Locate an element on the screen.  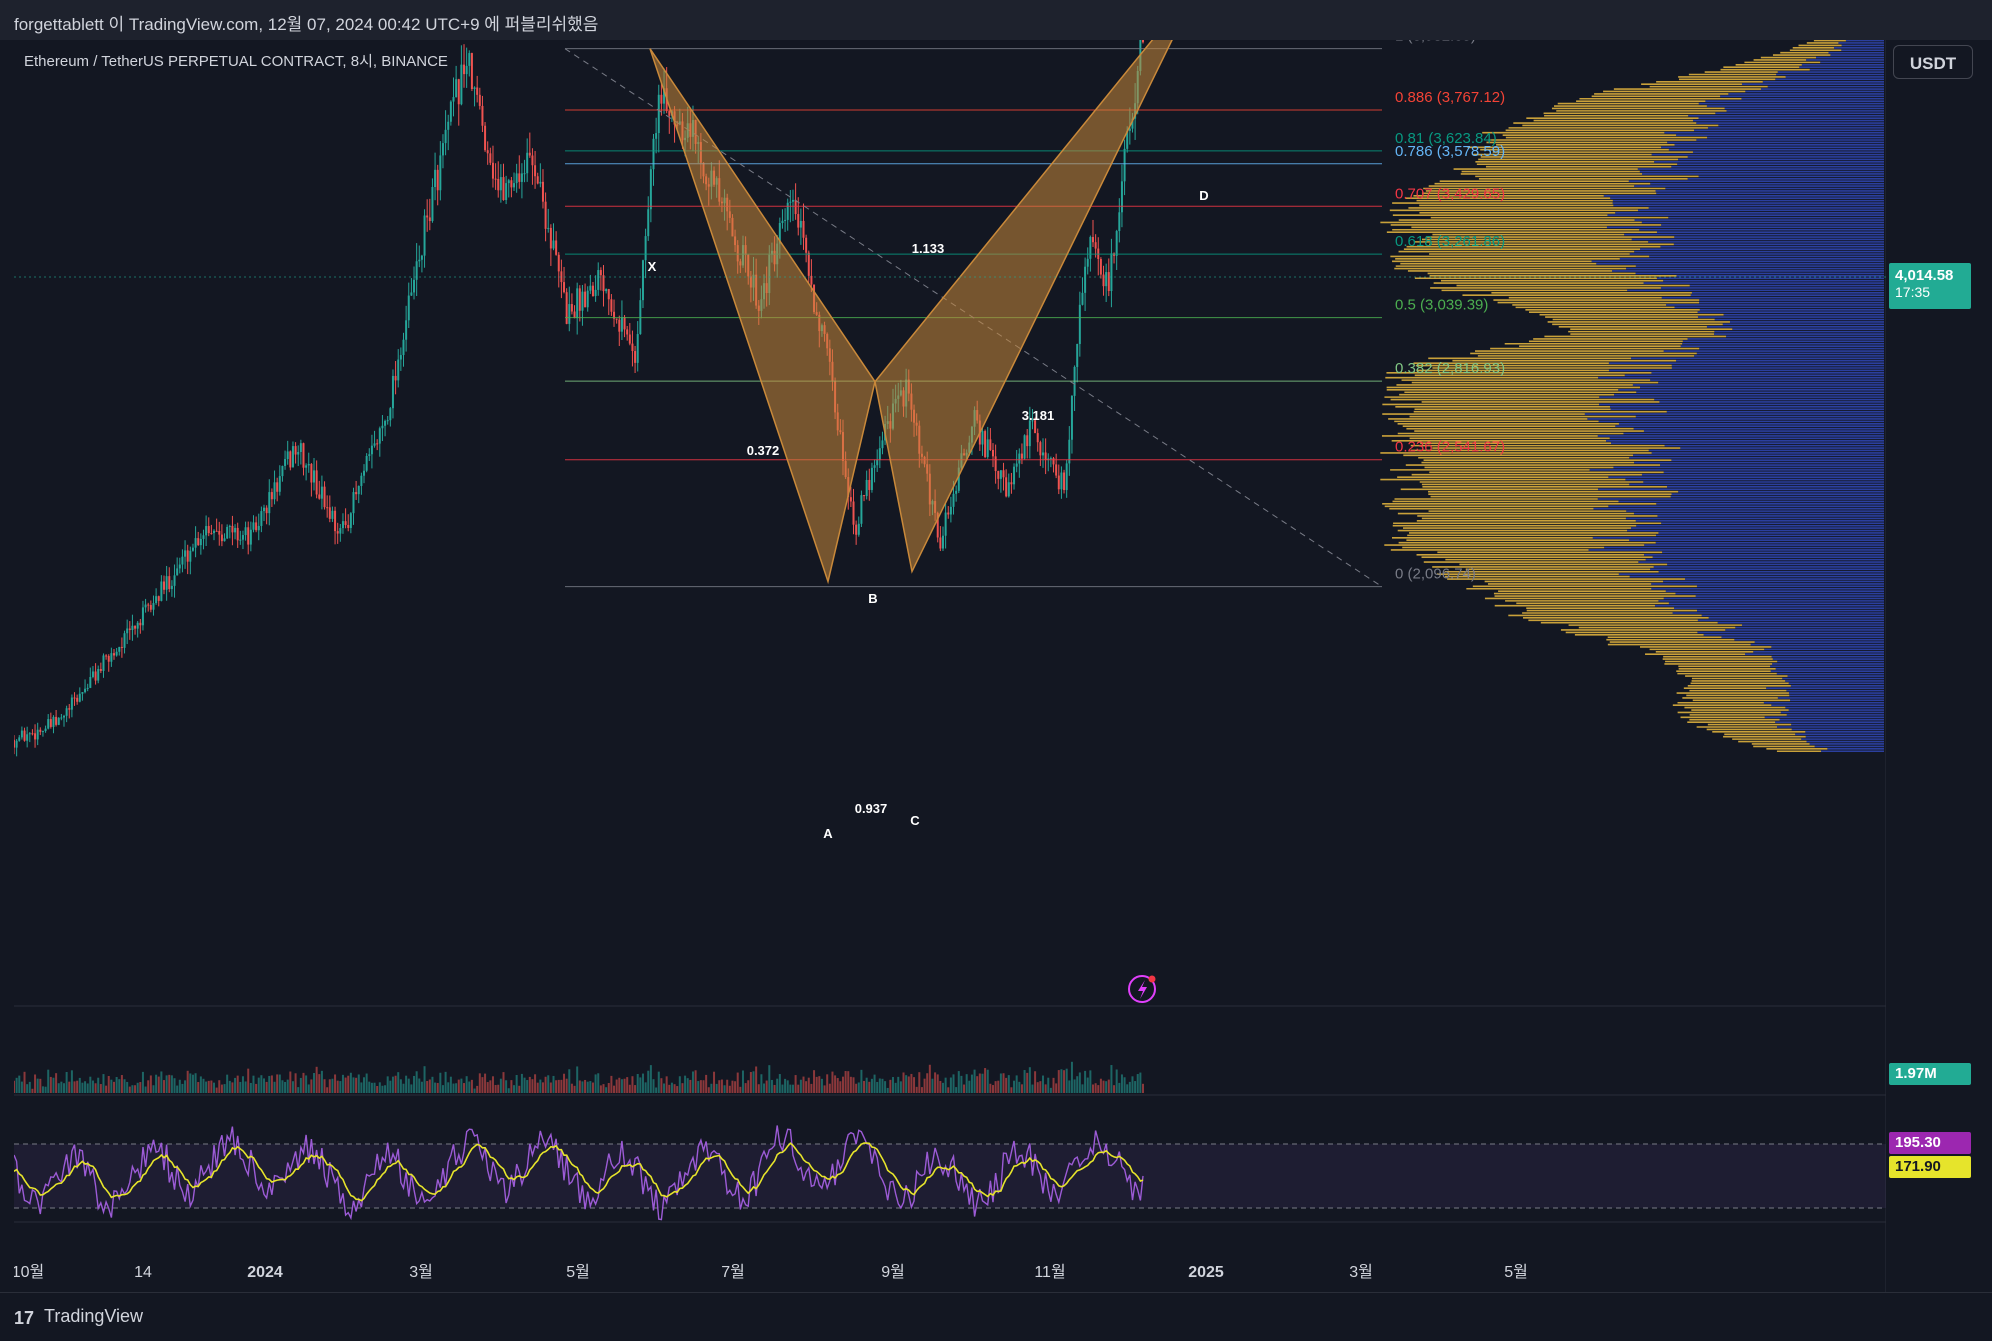
osc-main-line is located at coordinates (579, 1173).